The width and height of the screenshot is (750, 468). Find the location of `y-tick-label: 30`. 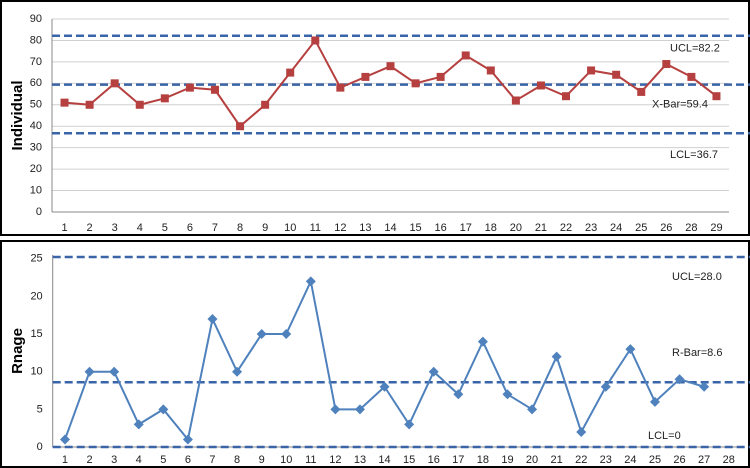

y-tick-label: 30 is located at coordinates (36, 148).